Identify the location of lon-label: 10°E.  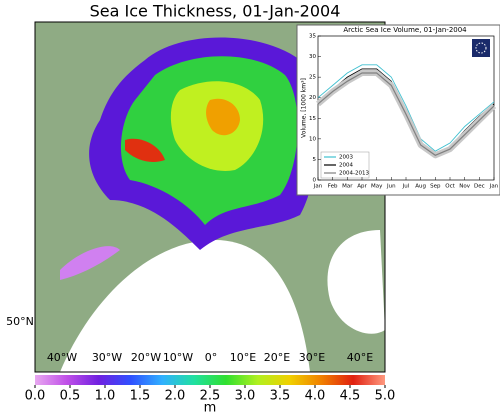
(243, 357).